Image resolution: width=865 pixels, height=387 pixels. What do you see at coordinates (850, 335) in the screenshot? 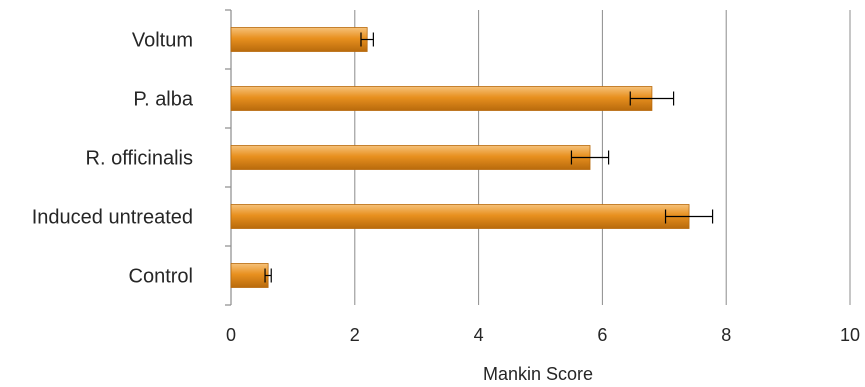
I see `x-tick-label: 10` at bounding box center [850, 335].